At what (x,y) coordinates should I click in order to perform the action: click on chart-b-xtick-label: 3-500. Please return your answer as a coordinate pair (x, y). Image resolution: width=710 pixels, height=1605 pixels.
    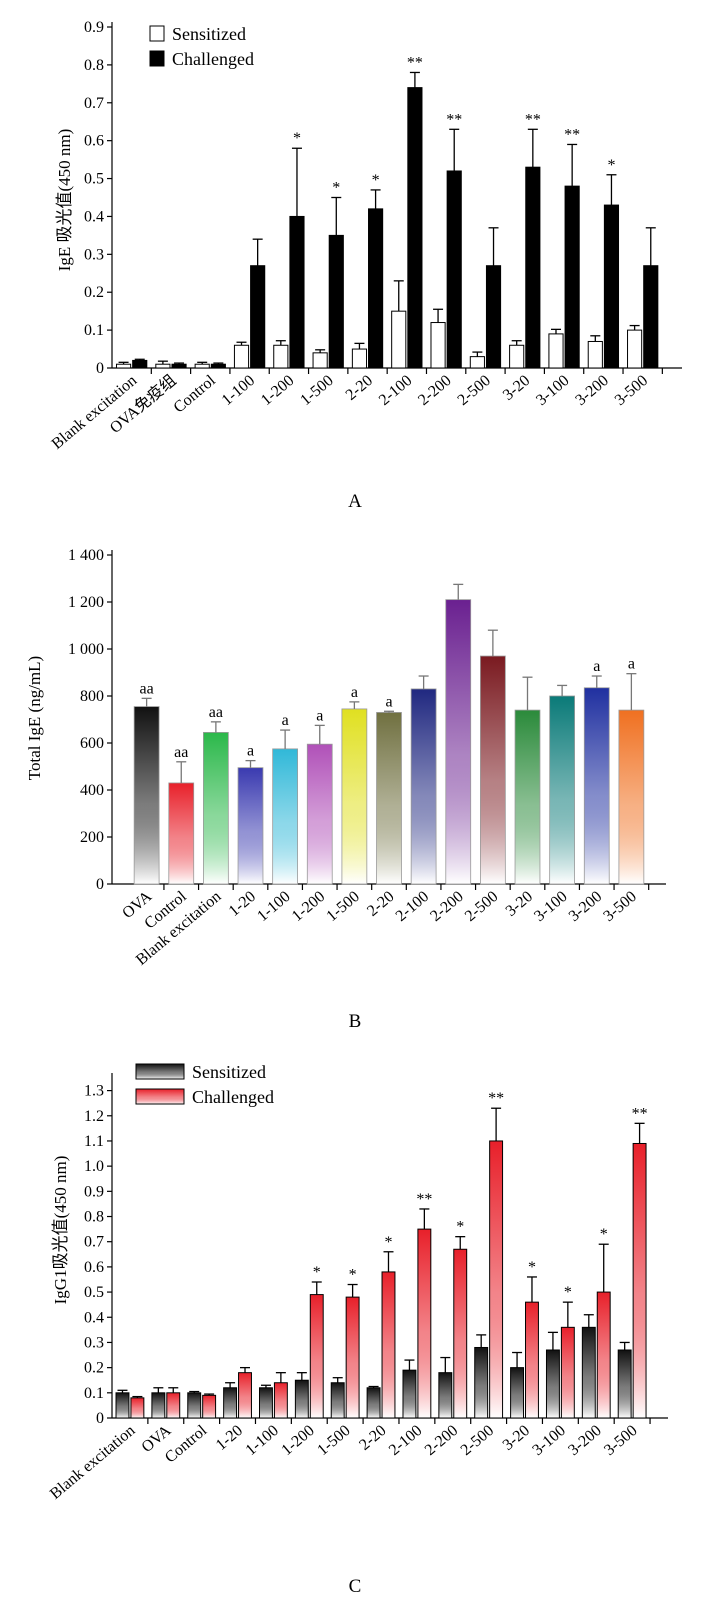
    Looking at the image, I should click on (620, 906).